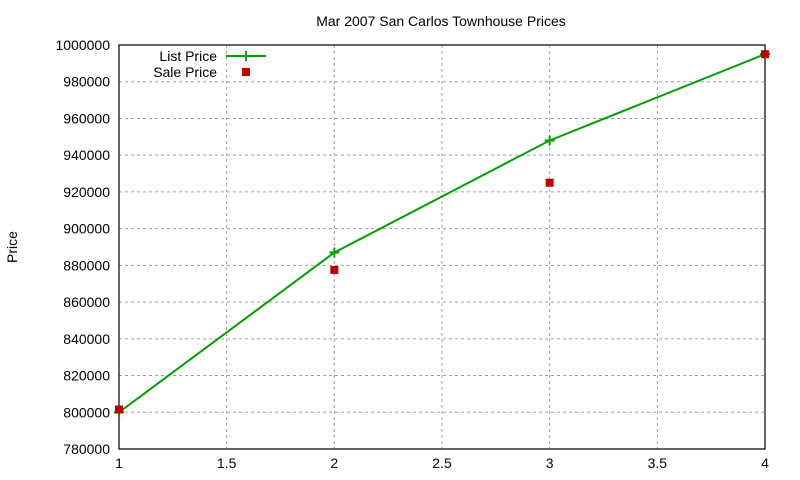 The image size is (800, 480). I want to click on y-tick-label: 780000, so click(86, 449).